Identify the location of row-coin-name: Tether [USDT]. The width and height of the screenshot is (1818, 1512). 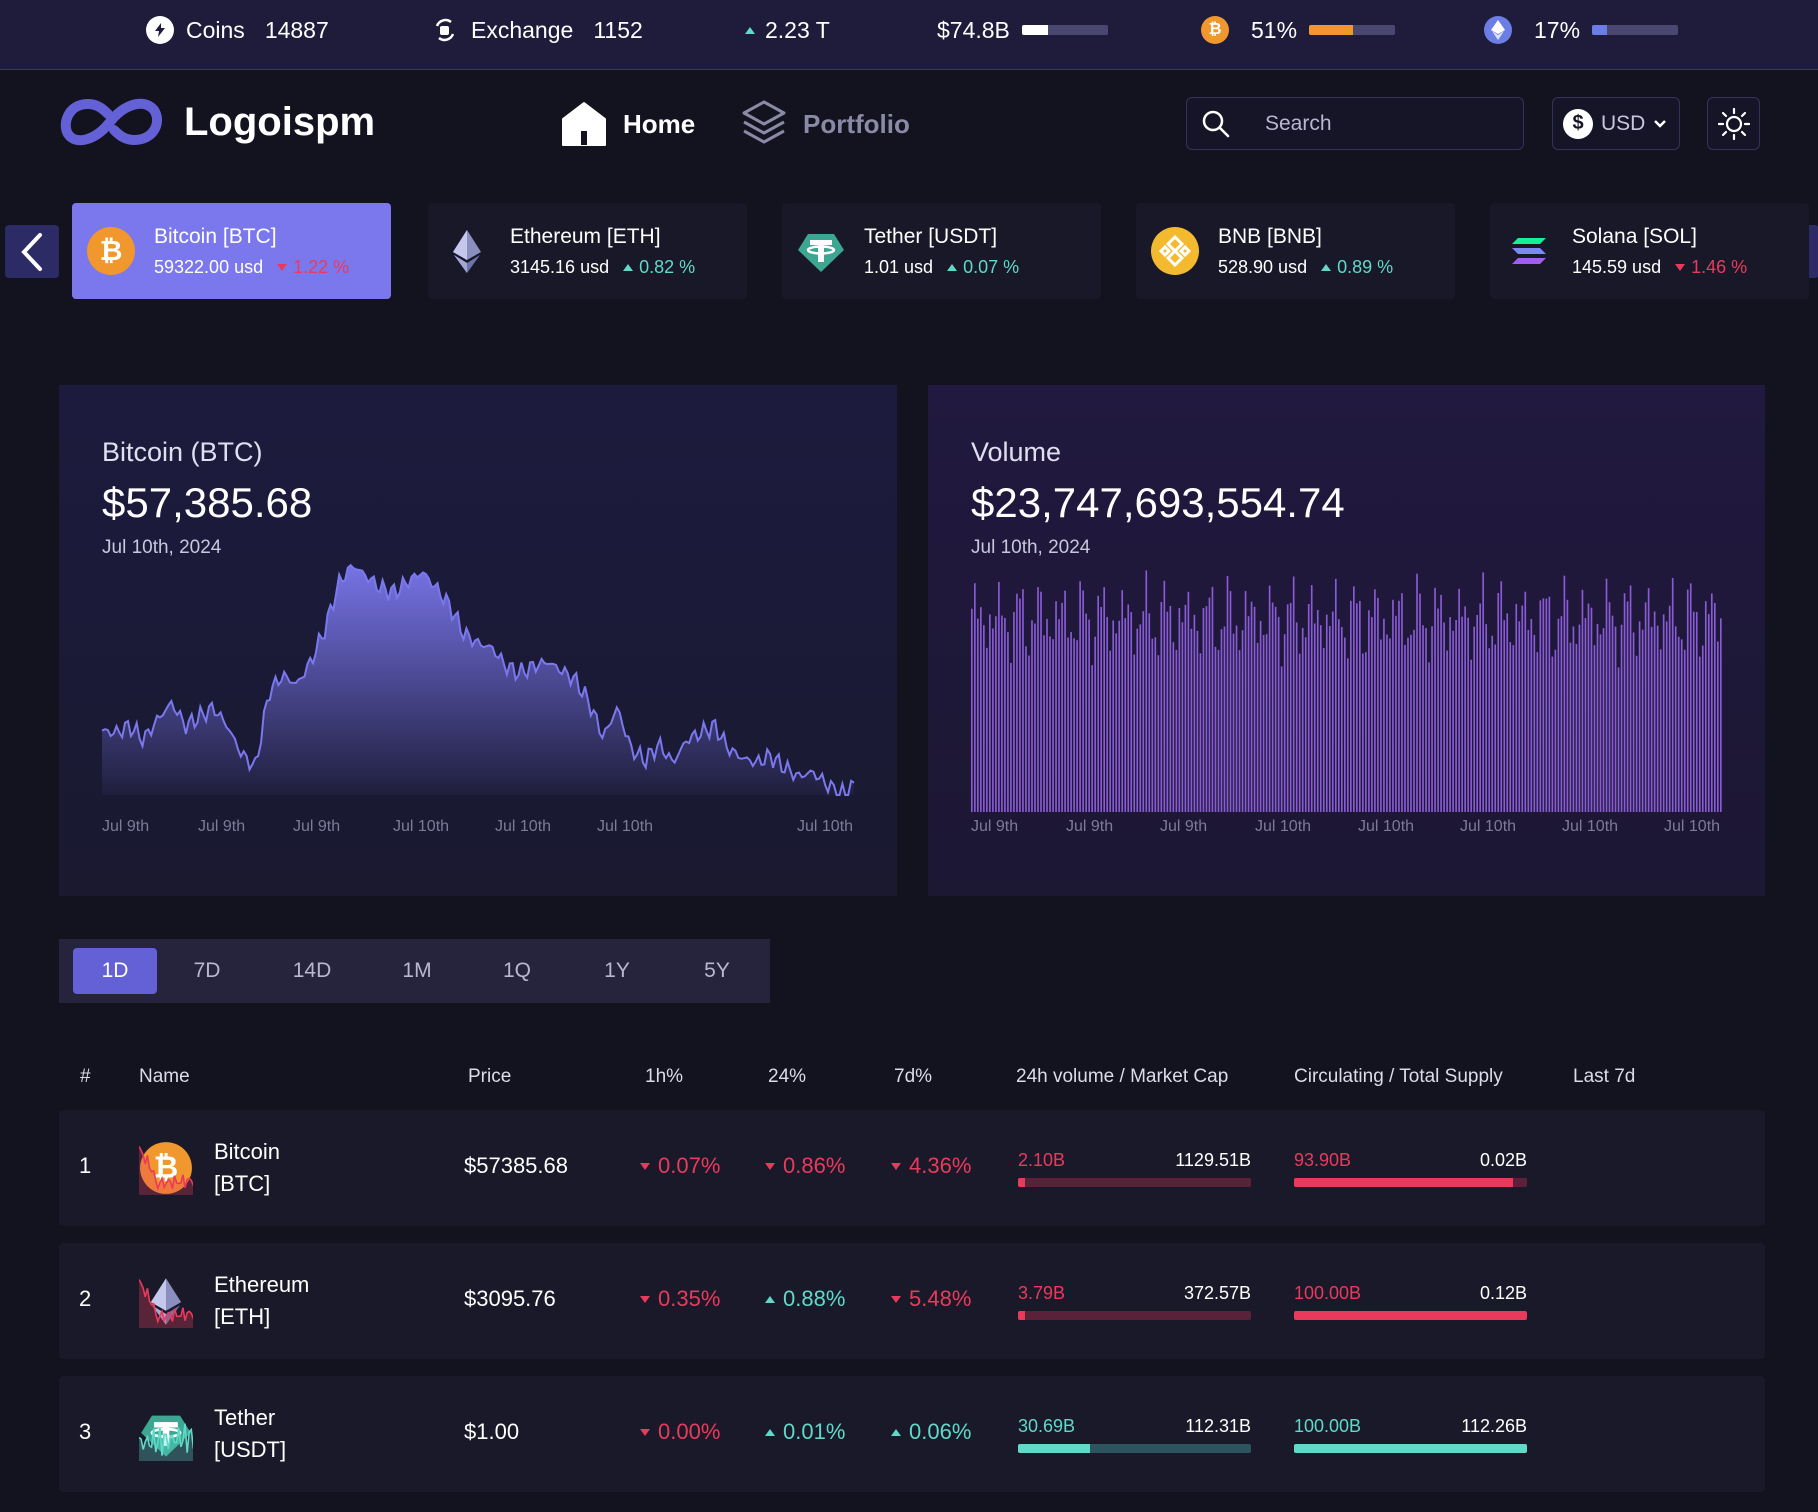
(250, 1434).